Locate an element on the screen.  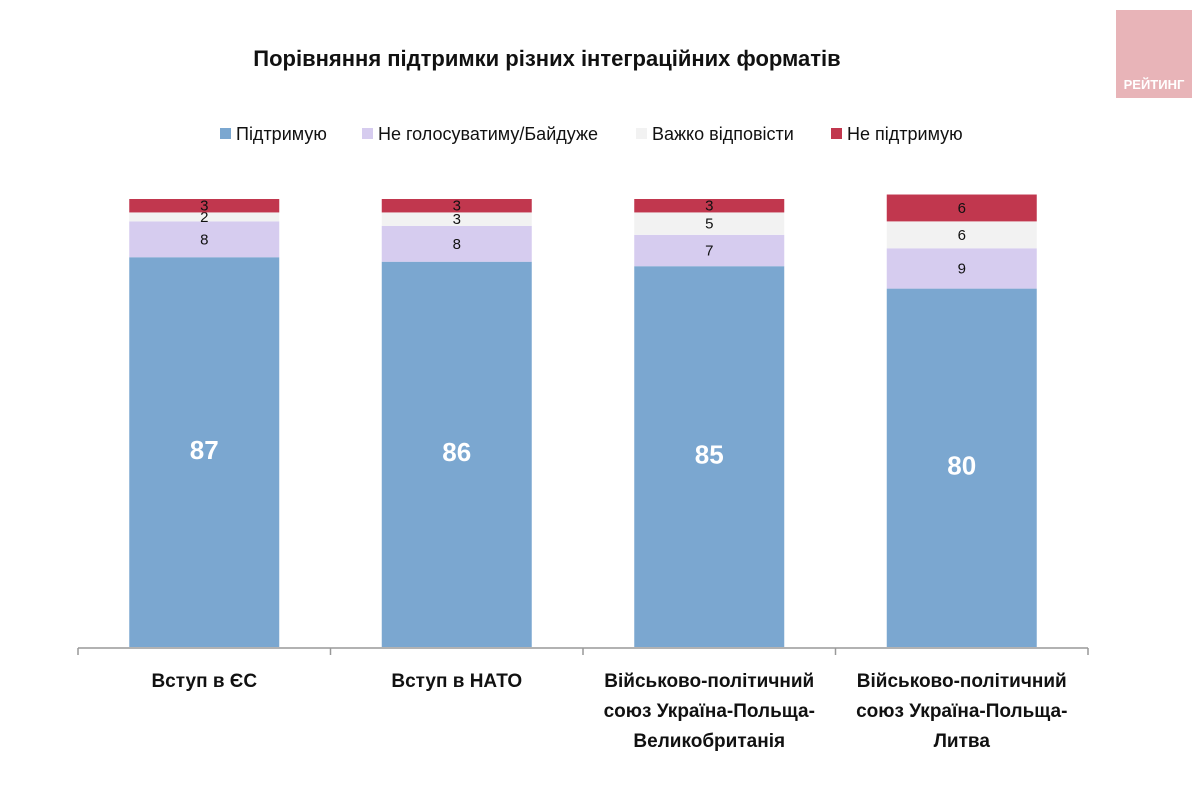
x-tick-label: Вступ в НАТО is located at coordinates (457, 681).